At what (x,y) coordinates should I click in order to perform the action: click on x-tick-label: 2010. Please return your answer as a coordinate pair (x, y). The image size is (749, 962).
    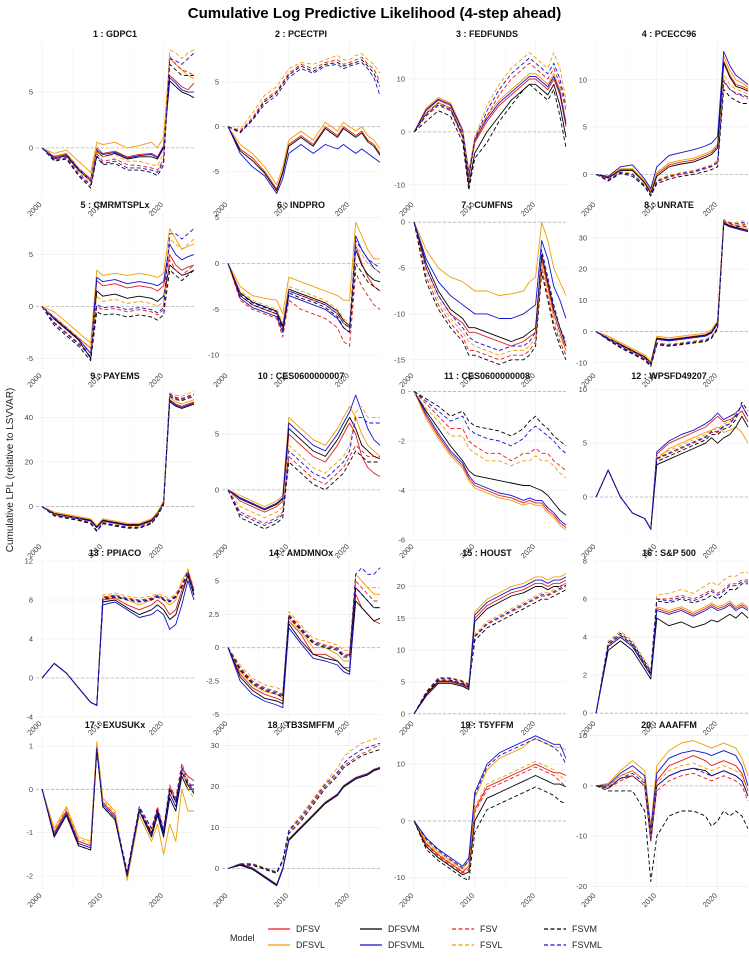
    Looking at the image, I should click on (467, 900).